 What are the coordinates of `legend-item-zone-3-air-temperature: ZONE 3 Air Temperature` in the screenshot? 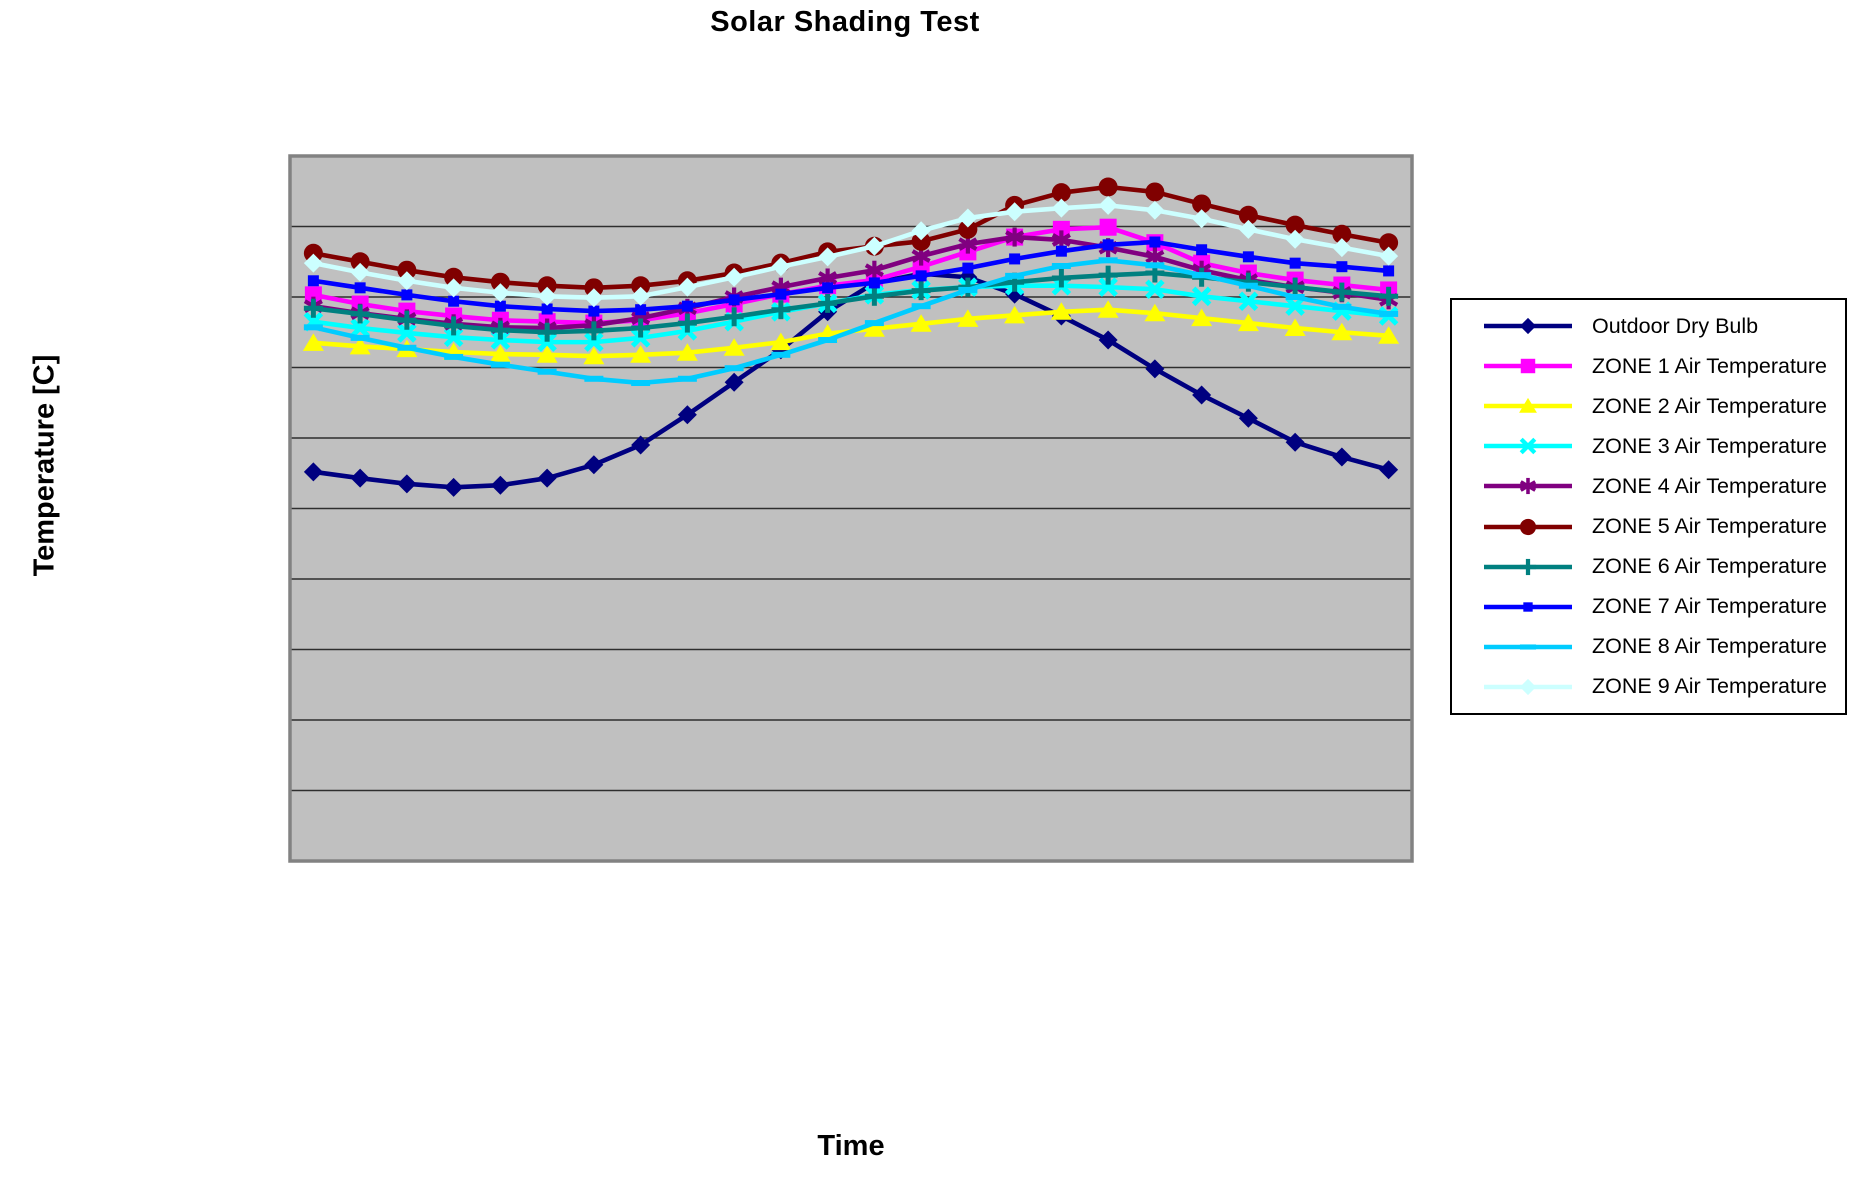 It's located at (1658, 446).